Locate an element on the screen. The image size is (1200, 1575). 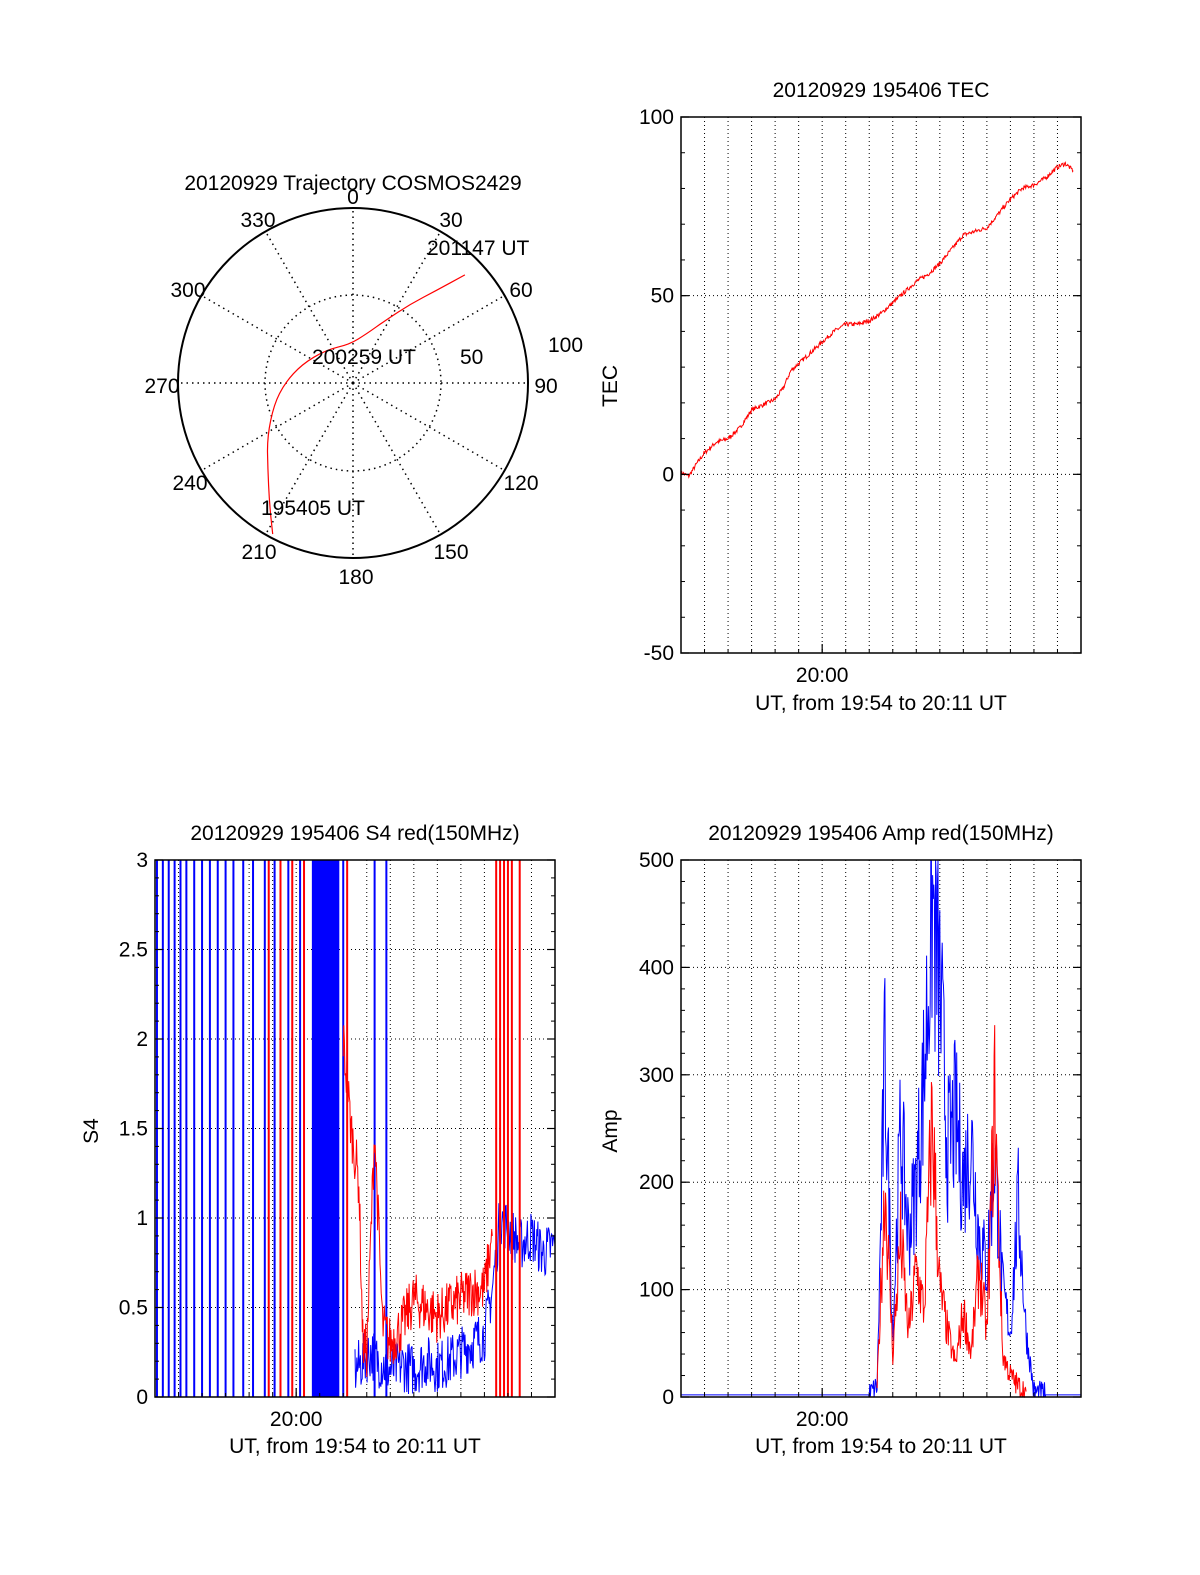
tec-x-axis-label: UT, from 19:54 to 20:11 UT is located at coordinates (881, 703).